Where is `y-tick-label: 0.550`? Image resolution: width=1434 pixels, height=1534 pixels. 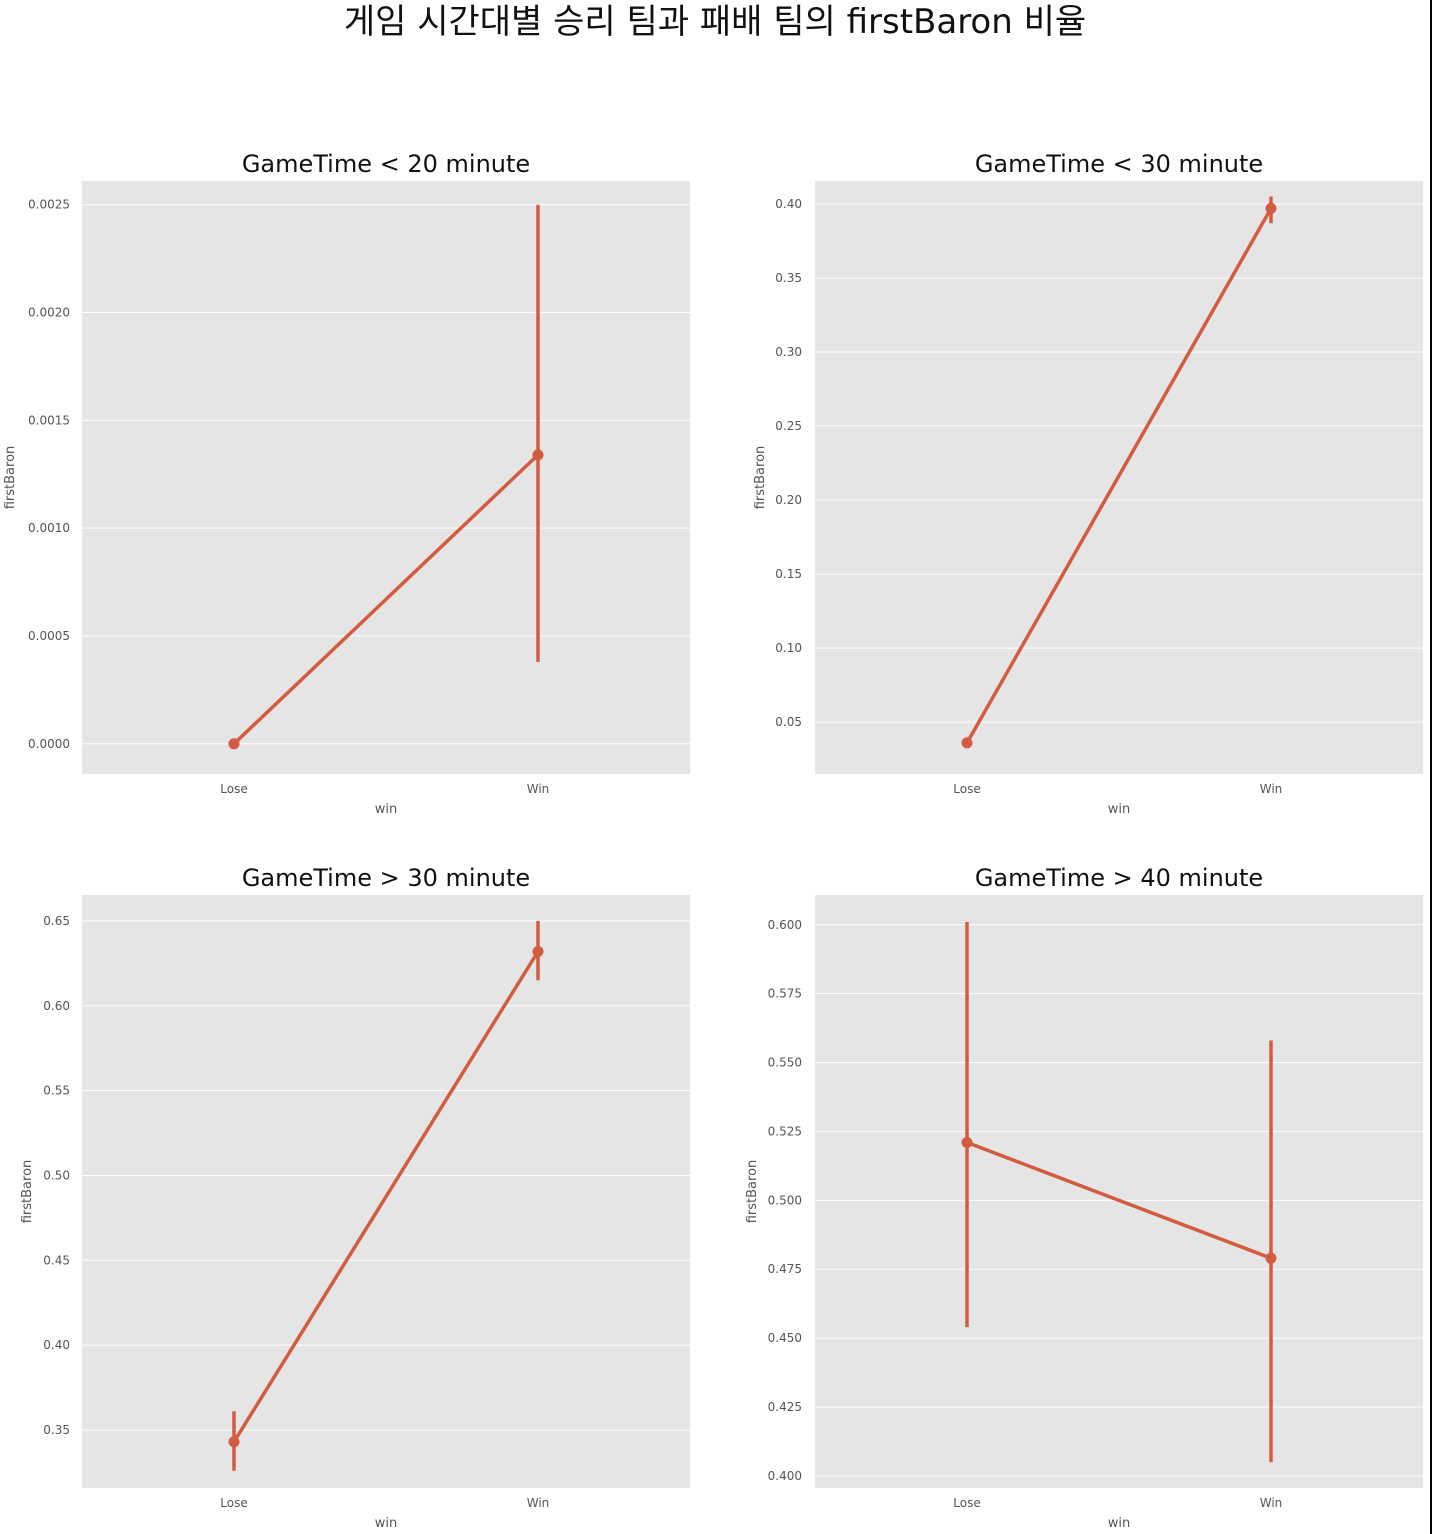 y-tick-label: 0.550 is located at coordinates (785, 1063).